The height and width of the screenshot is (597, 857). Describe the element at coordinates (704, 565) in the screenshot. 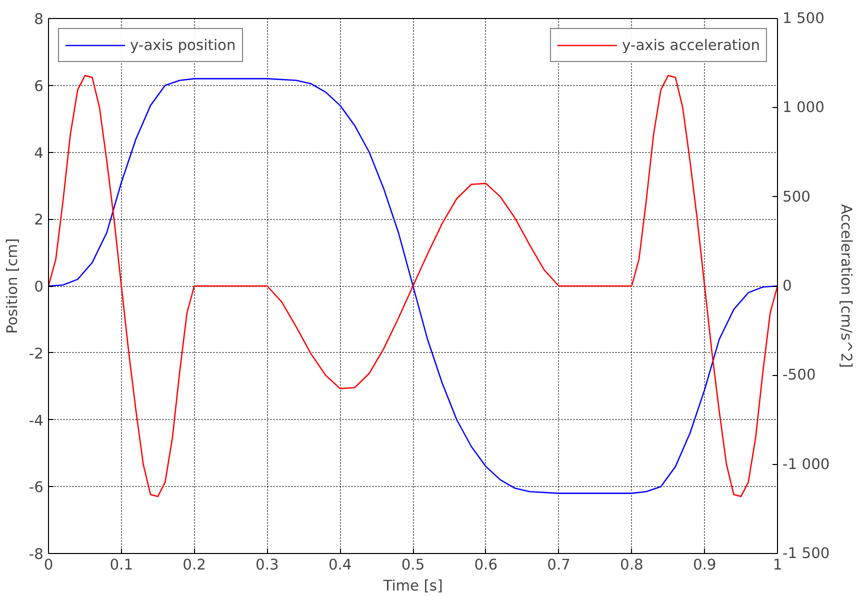

I see `x-tick-label: 0.9` at that location.